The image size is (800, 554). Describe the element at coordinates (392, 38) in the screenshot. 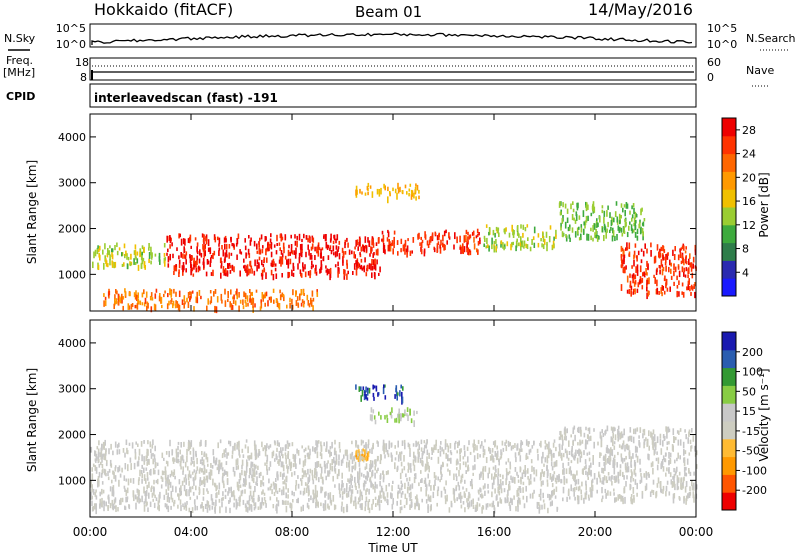

I see `noise-trace` at that location.